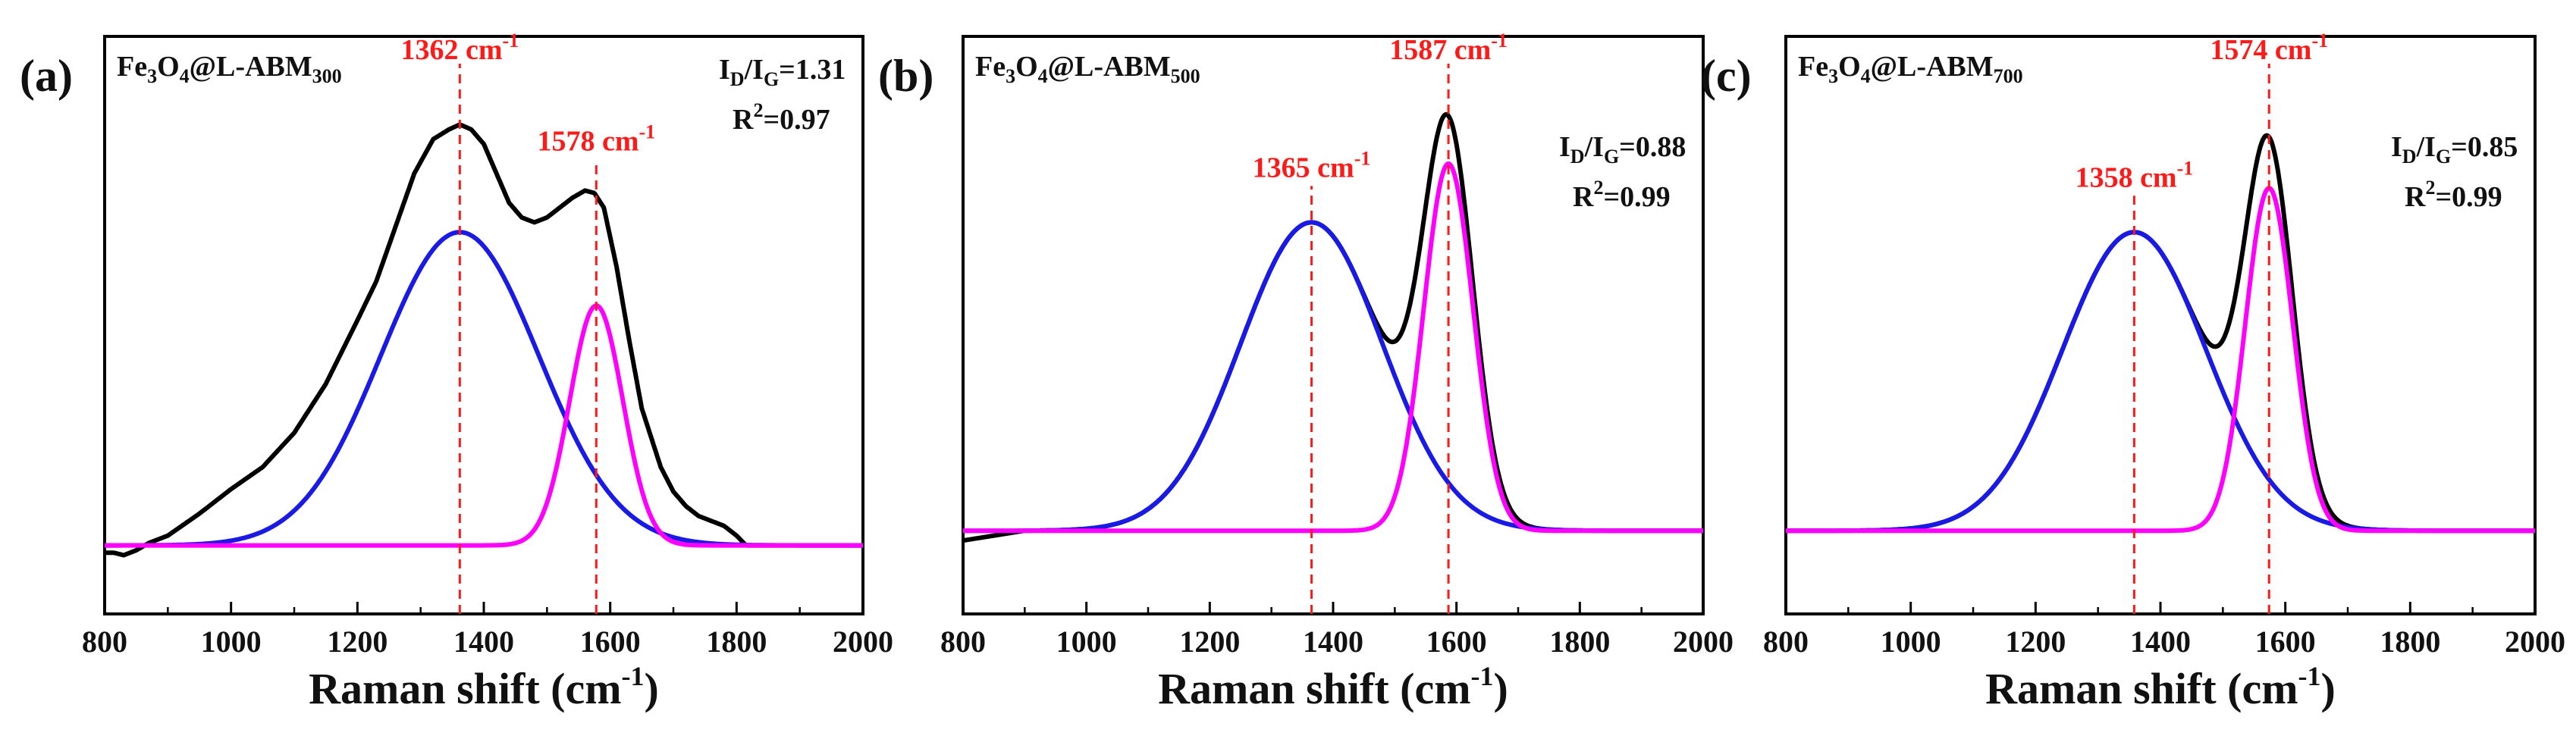 The width and height of the screenshot is (2576, 739). Describe the element at coordinates (781, 118) in the screenshot. I see `r-squared: R2=0.97` at that location.